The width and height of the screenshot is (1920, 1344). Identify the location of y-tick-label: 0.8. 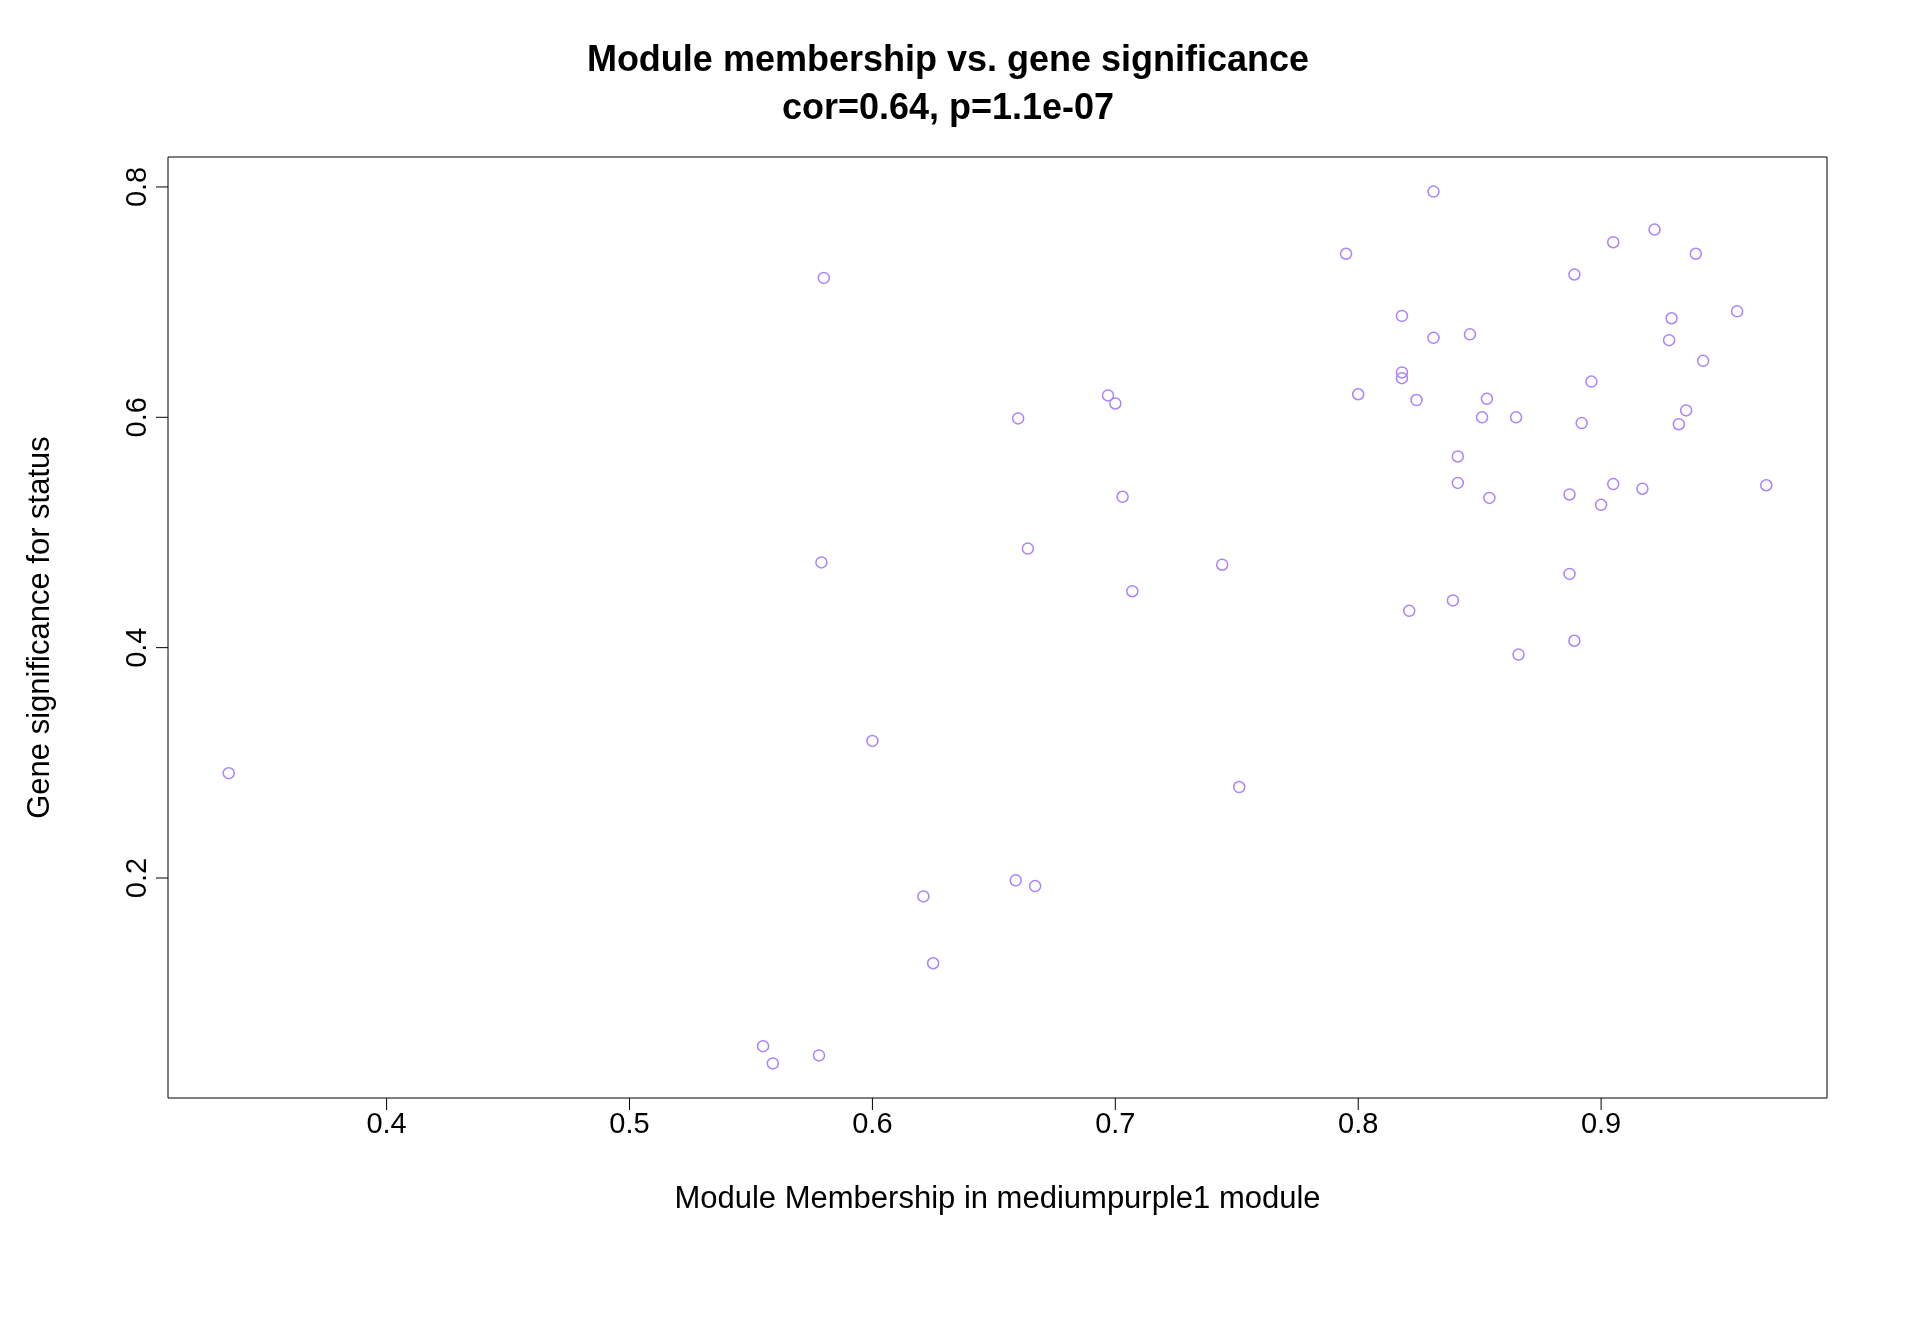
(136, 187).